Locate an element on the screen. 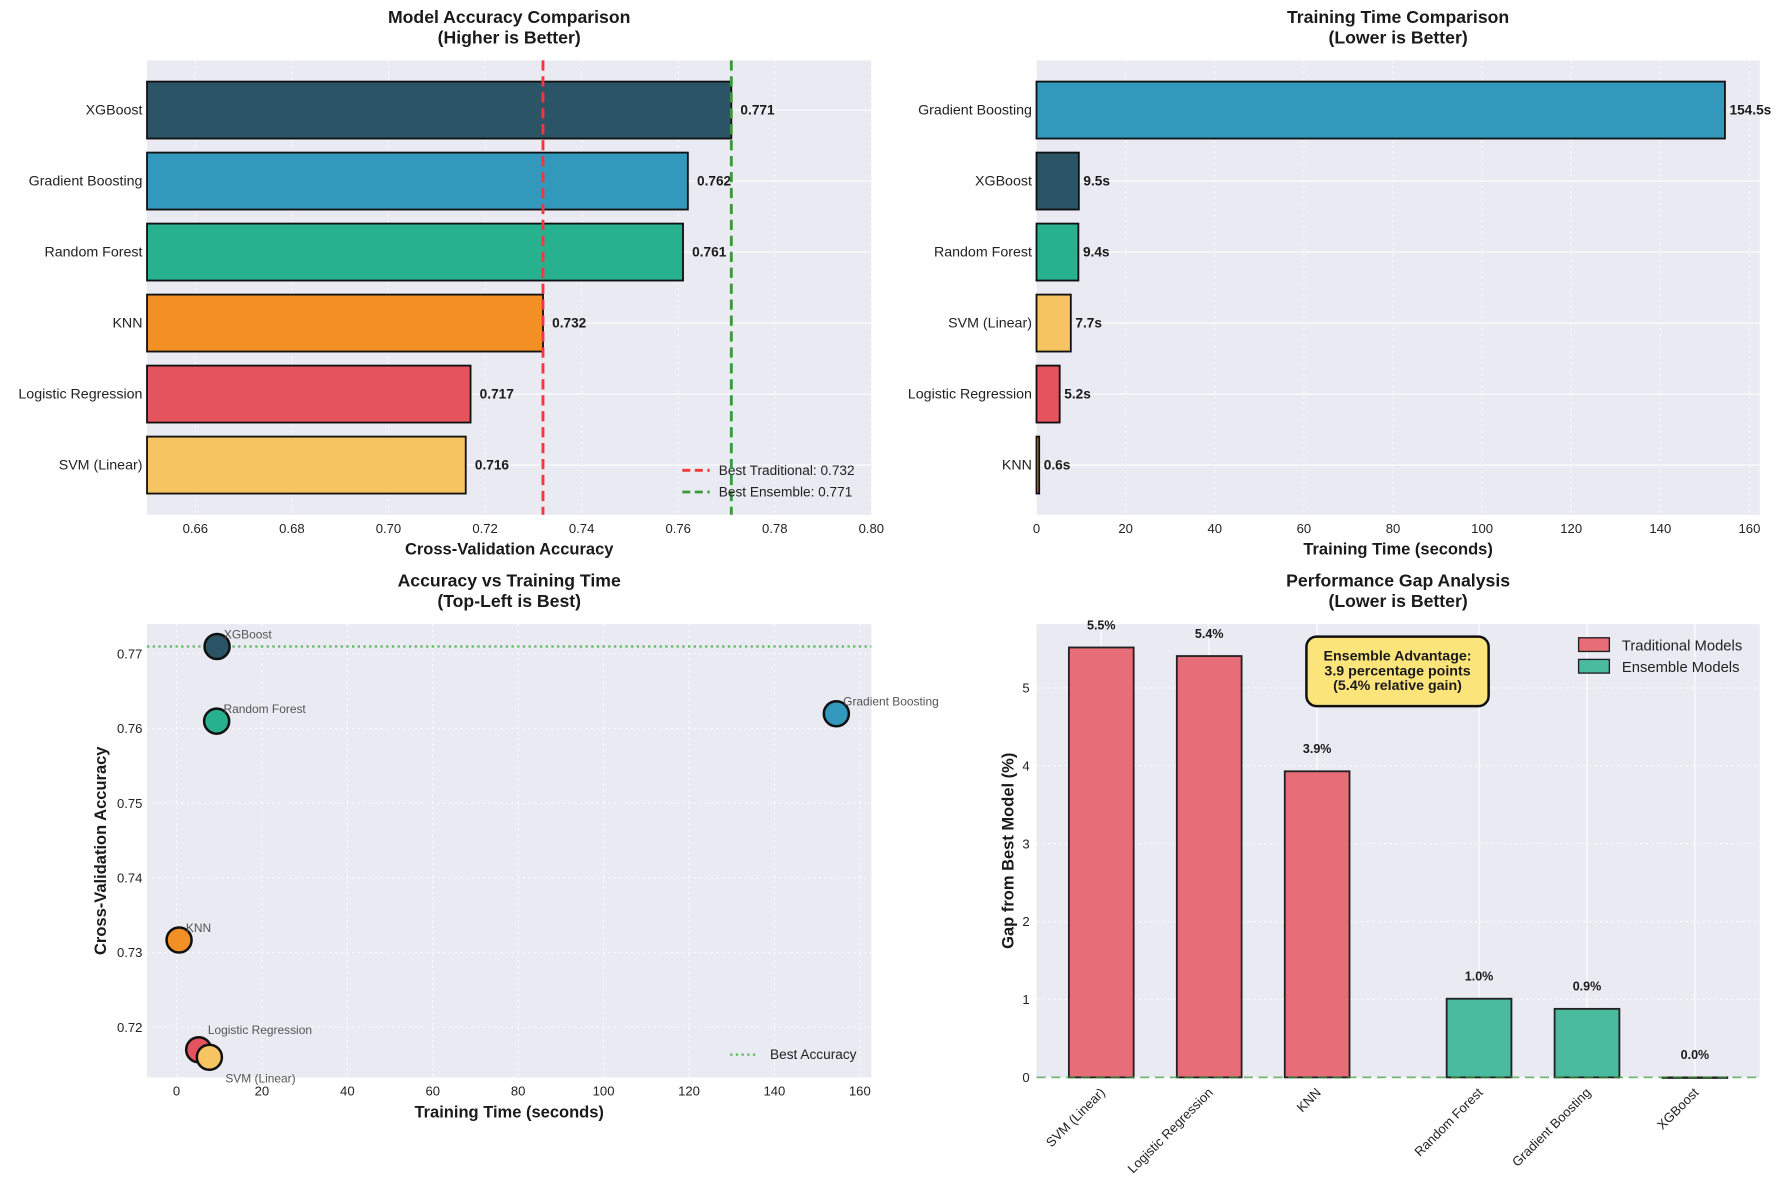 The width and height of the screenshot is (1786, 1189). x-tick-label: 60 is located at coordinates (1304, 528).